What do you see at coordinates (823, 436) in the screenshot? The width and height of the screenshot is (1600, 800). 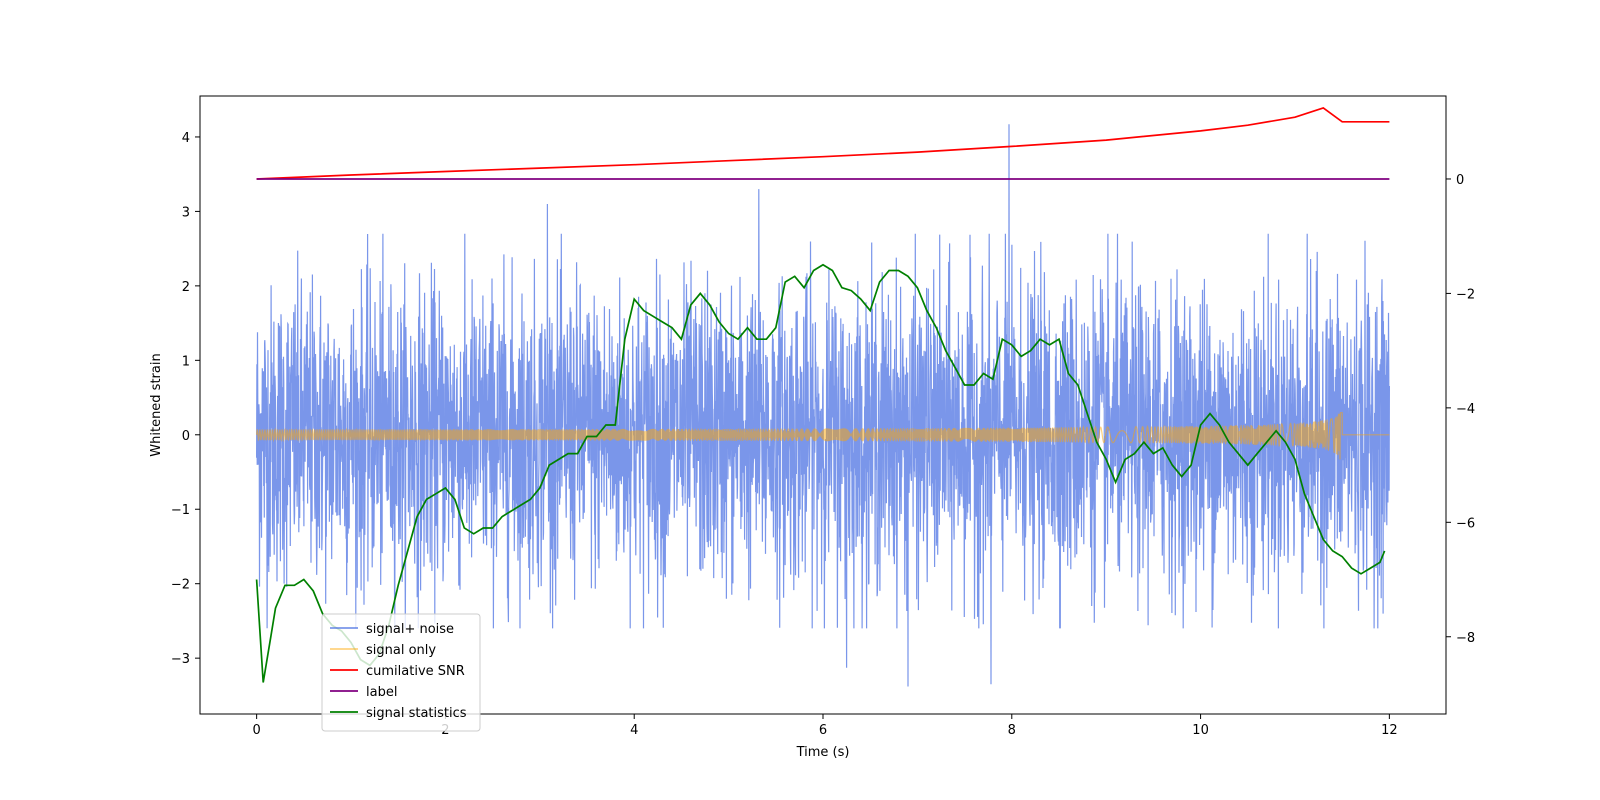 I see `series-line-signal-only` at bounding box center [823, 436].